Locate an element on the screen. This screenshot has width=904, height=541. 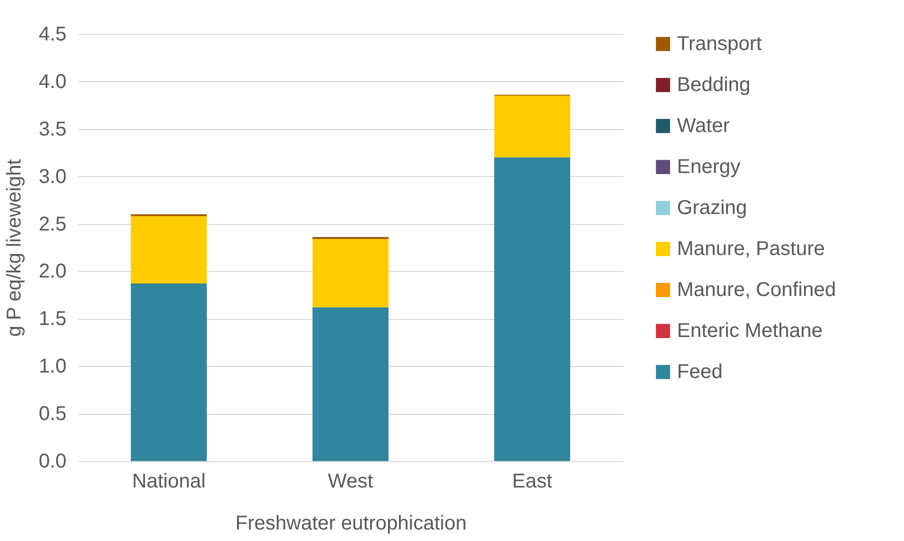
legend-label: Transport is located at coordinates (719, 44).